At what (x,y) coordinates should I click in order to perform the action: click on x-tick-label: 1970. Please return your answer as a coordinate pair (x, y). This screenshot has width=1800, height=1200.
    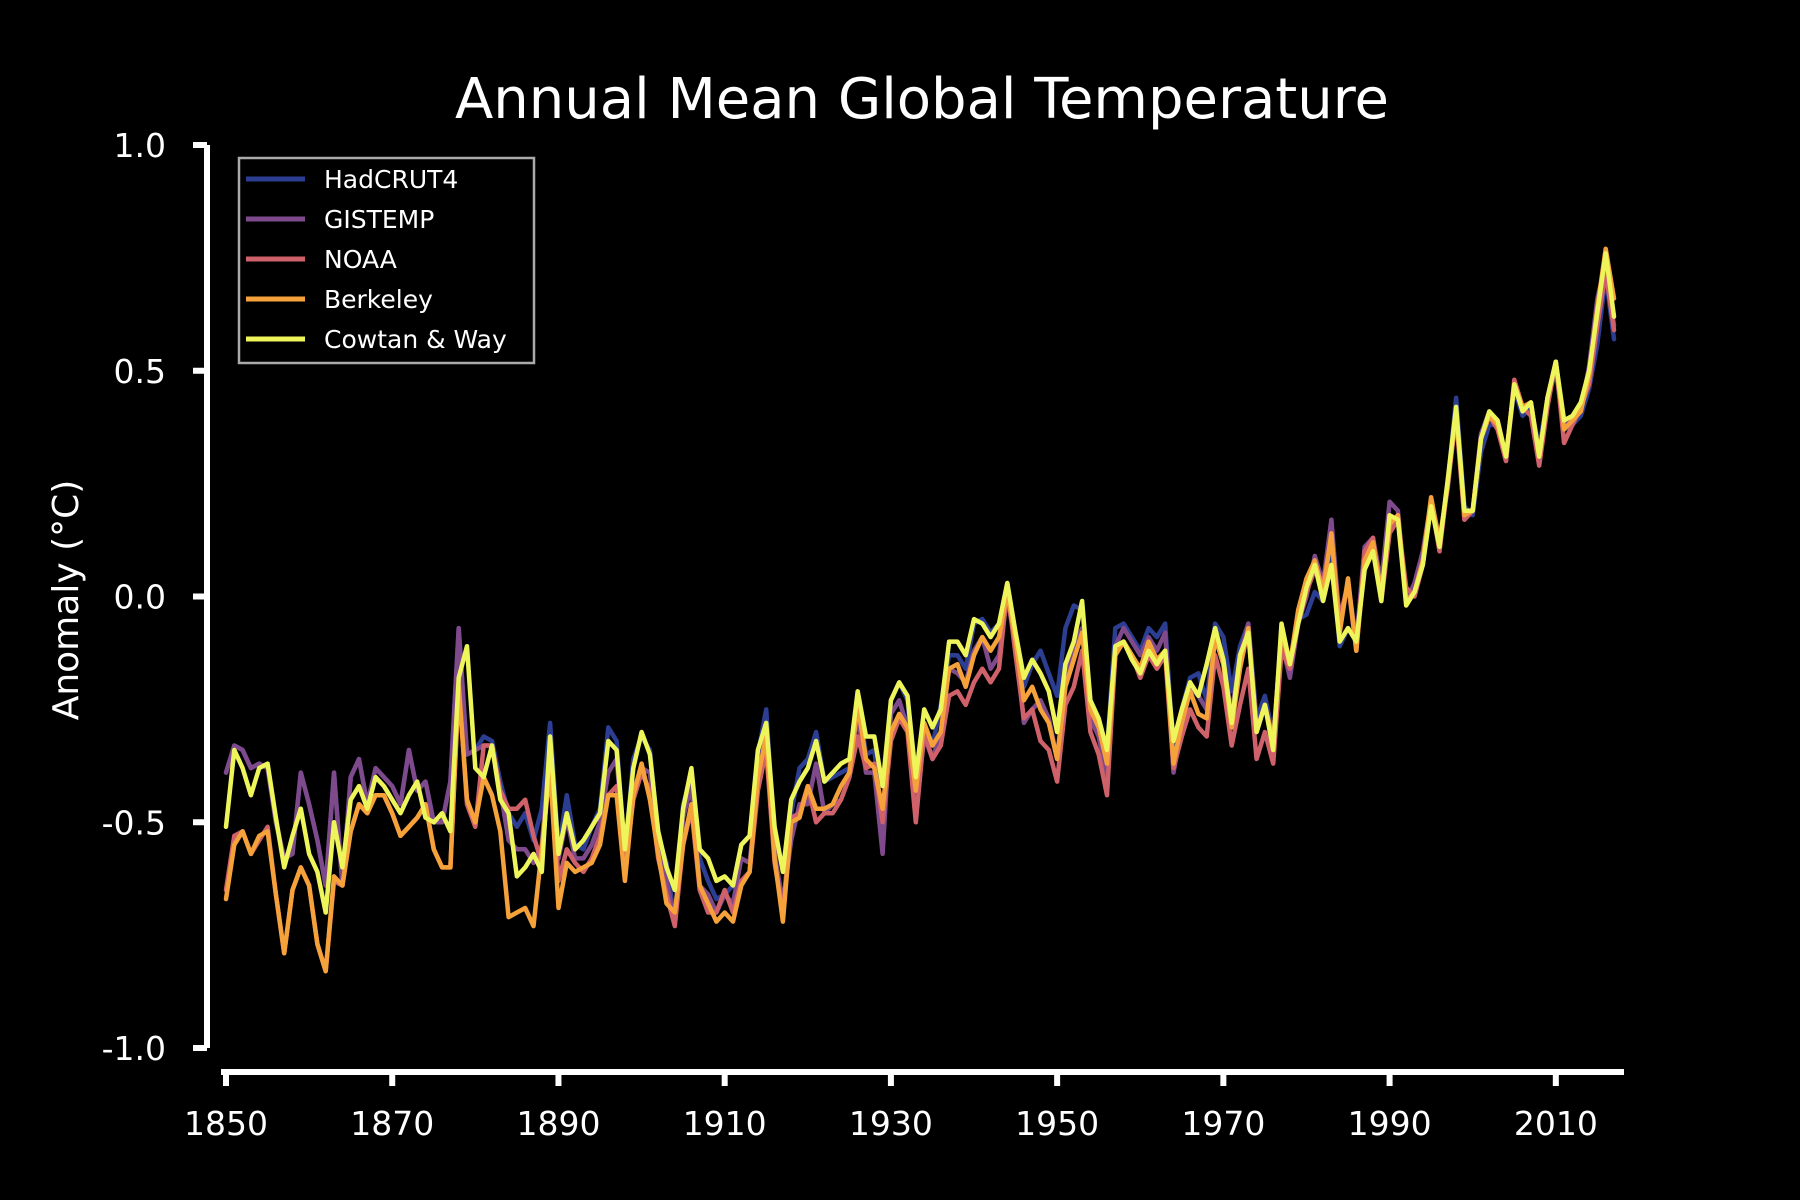
    Looking at the image, I should click on (1223, 1123).